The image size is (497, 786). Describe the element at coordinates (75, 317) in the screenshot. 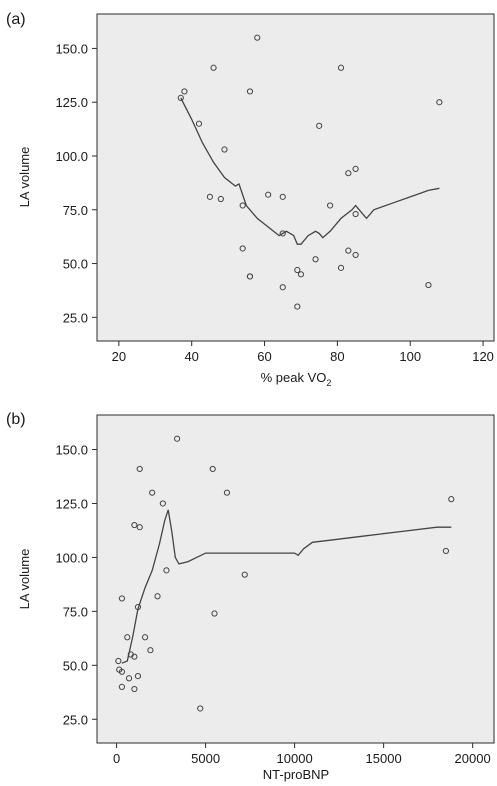

I see `panel-a-y-tick-label: 25.0` at that location.